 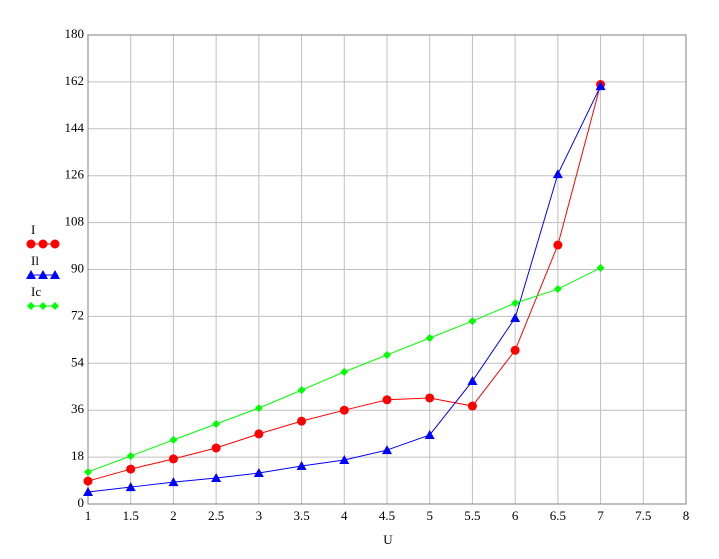 I want to click on x-tick-label: 2.5, so click(x=216, y=515).